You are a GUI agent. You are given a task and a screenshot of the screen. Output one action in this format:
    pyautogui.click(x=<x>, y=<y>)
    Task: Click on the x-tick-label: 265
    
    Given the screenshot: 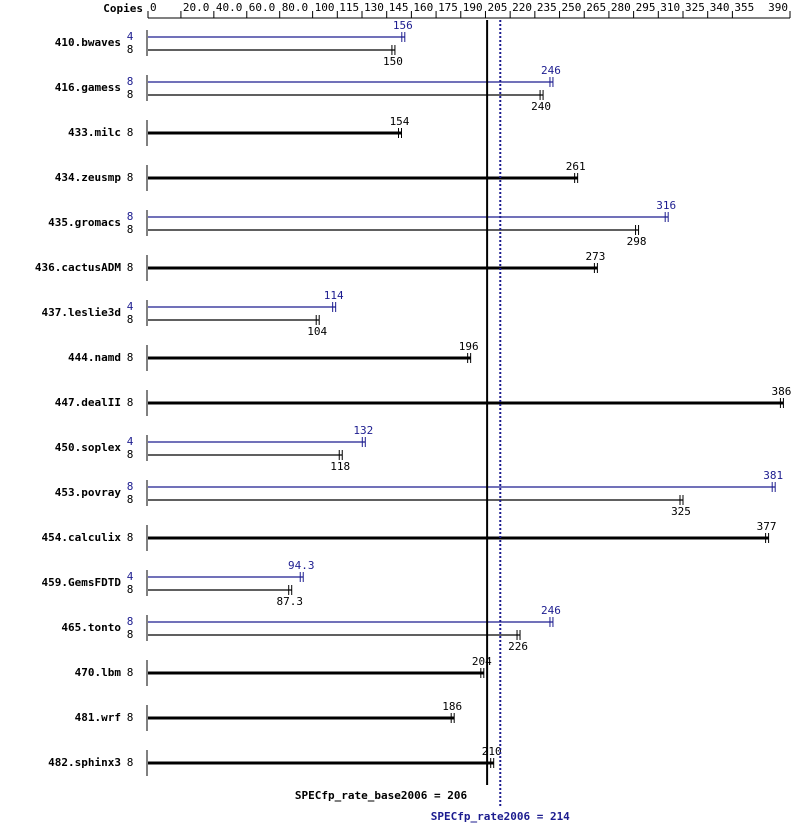 What is the action you would take?
    pyautogui.click(x=596, y=7)
    